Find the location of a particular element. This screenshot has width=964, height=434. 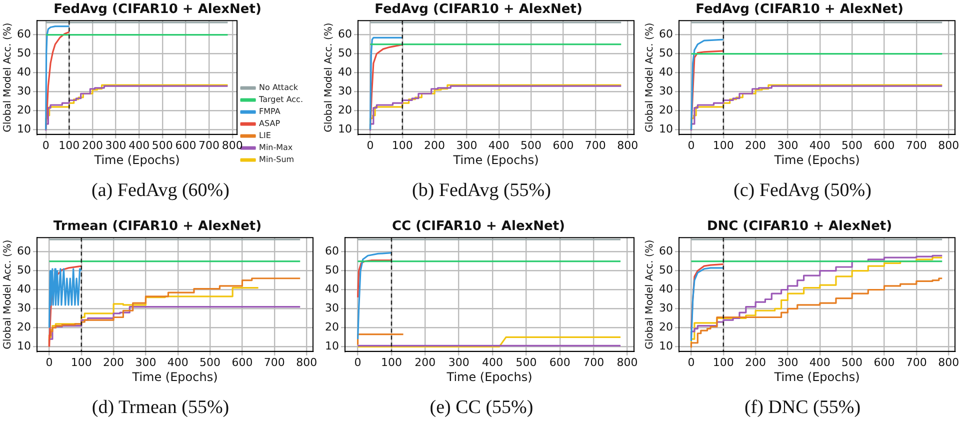

legend-label: No Attack is located at coordinates (278, 87).